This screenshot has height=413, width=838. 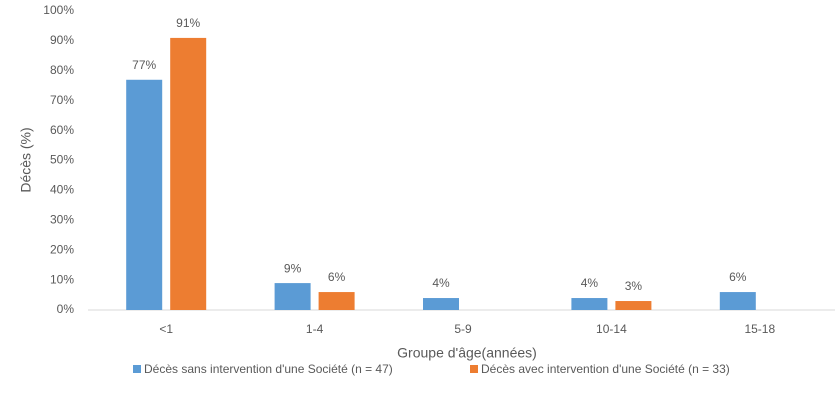 I want to click on data-label: 77%, so click(x=144, y=65).